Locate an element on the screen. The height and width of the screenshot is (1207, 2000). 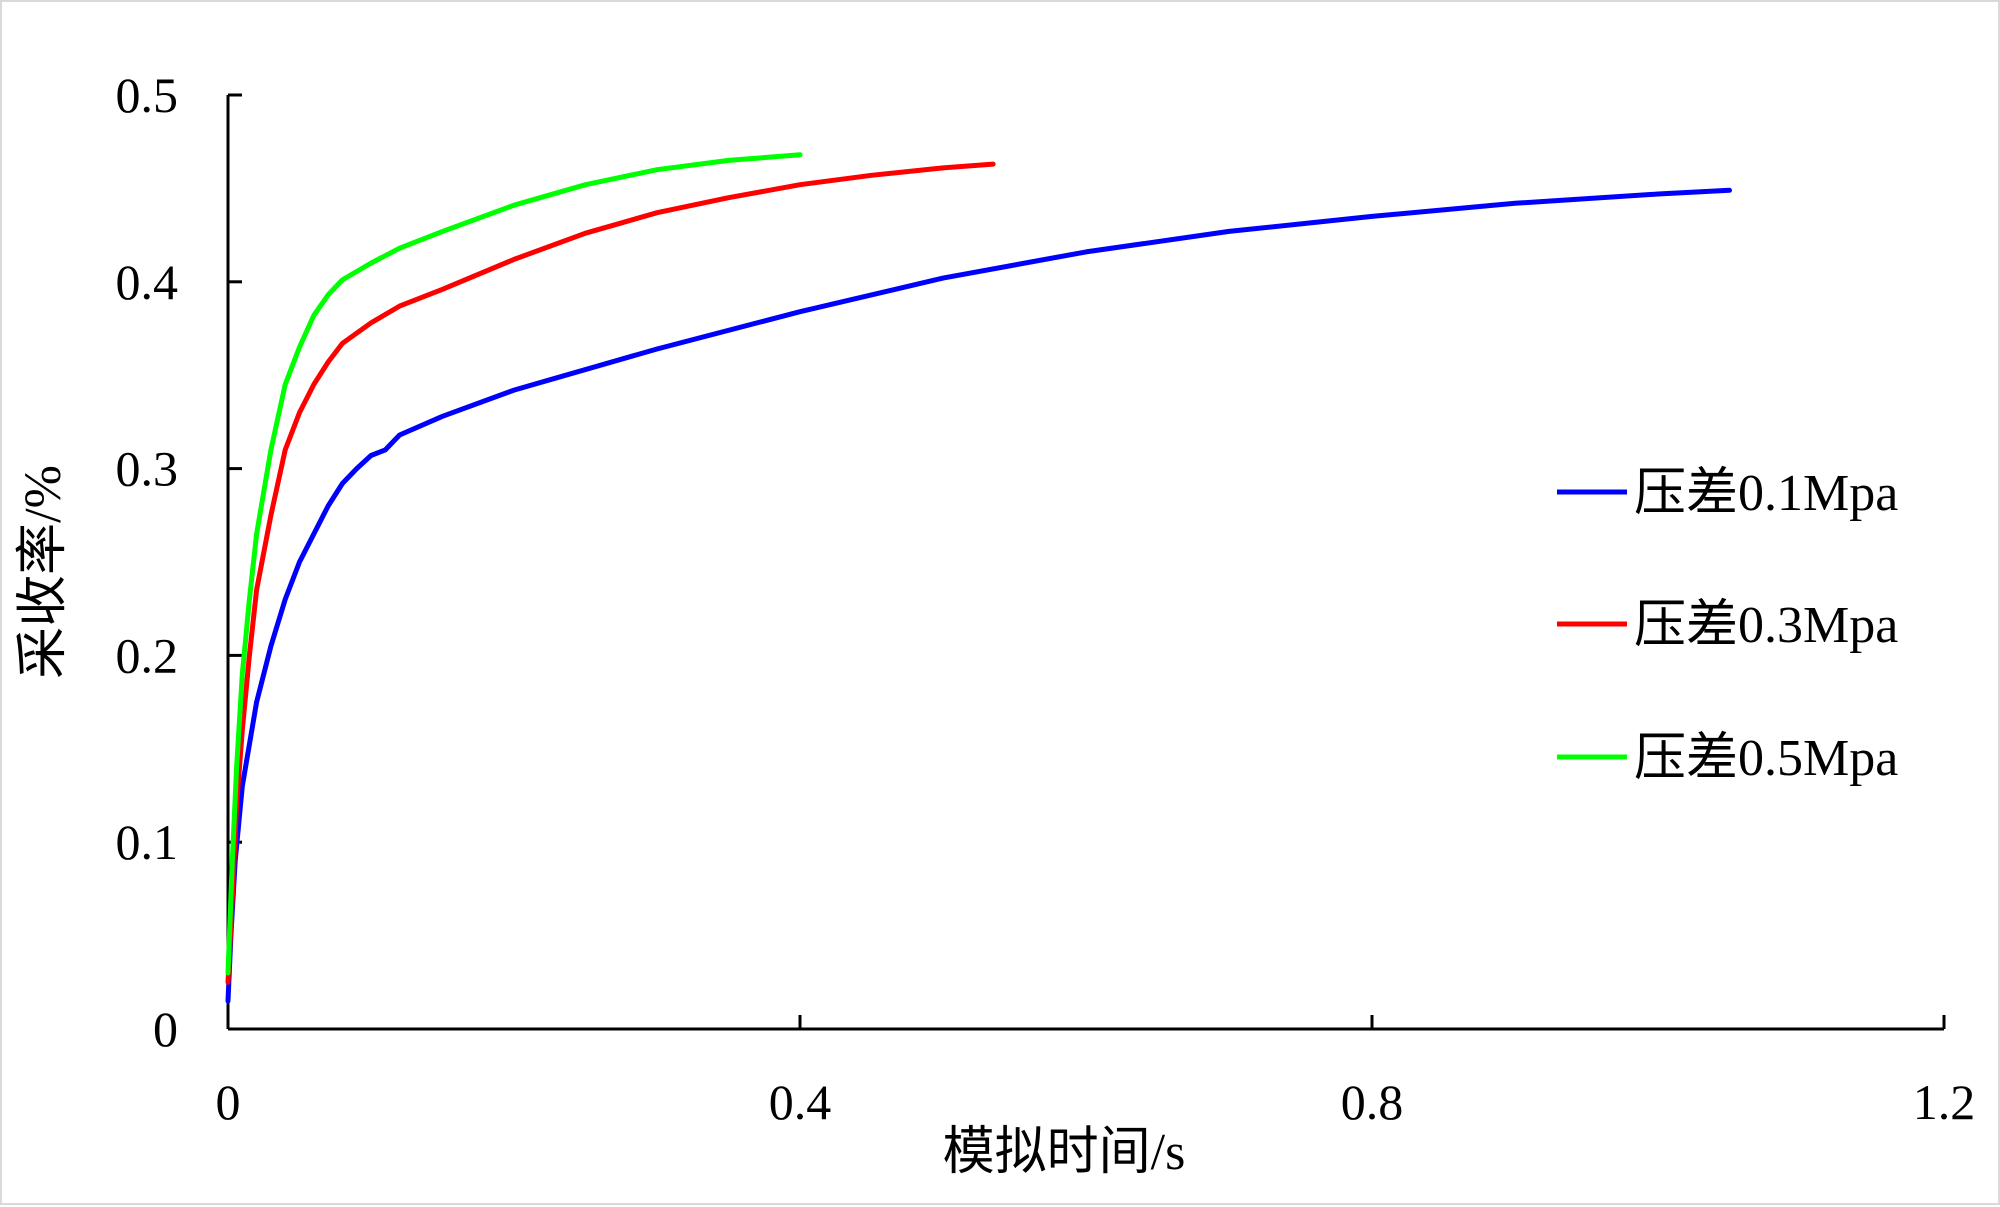
y-tick-label: 0 is located at coordinates (165, 1029).